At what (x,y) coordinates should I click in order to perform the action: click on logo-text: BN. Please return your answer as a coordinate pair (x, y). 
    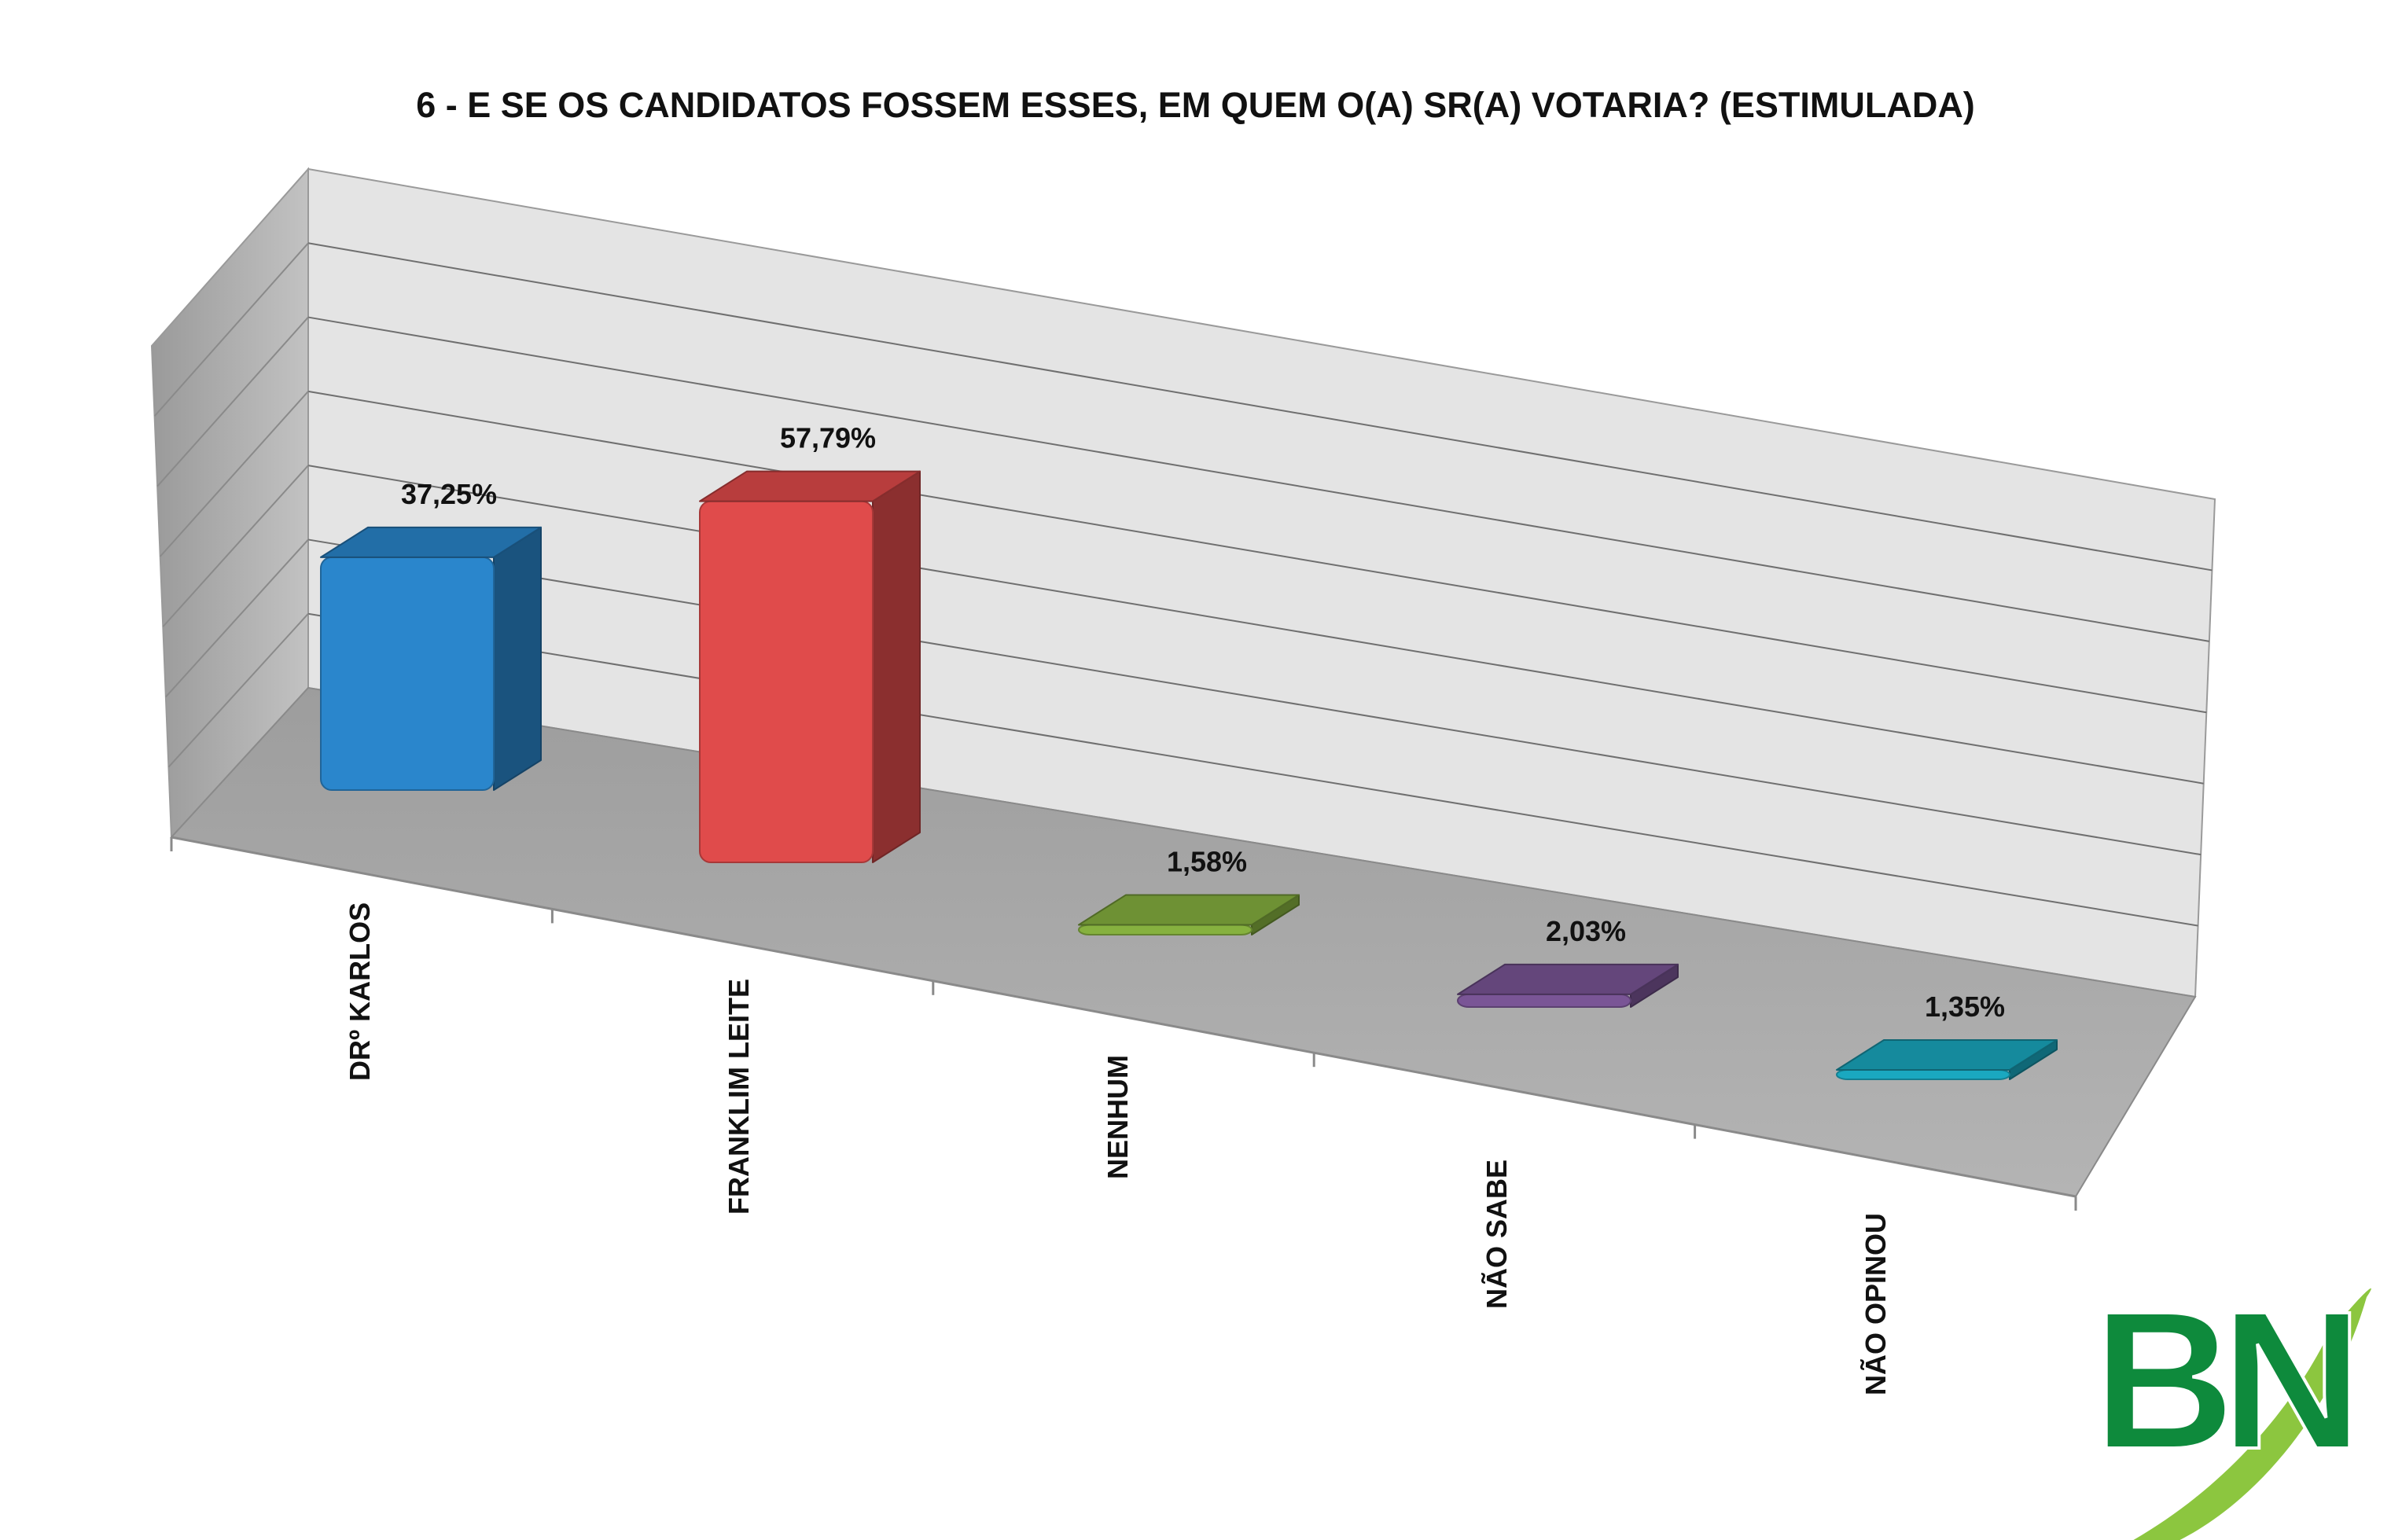
    Looking at the image, I should click on (2221, 1380).